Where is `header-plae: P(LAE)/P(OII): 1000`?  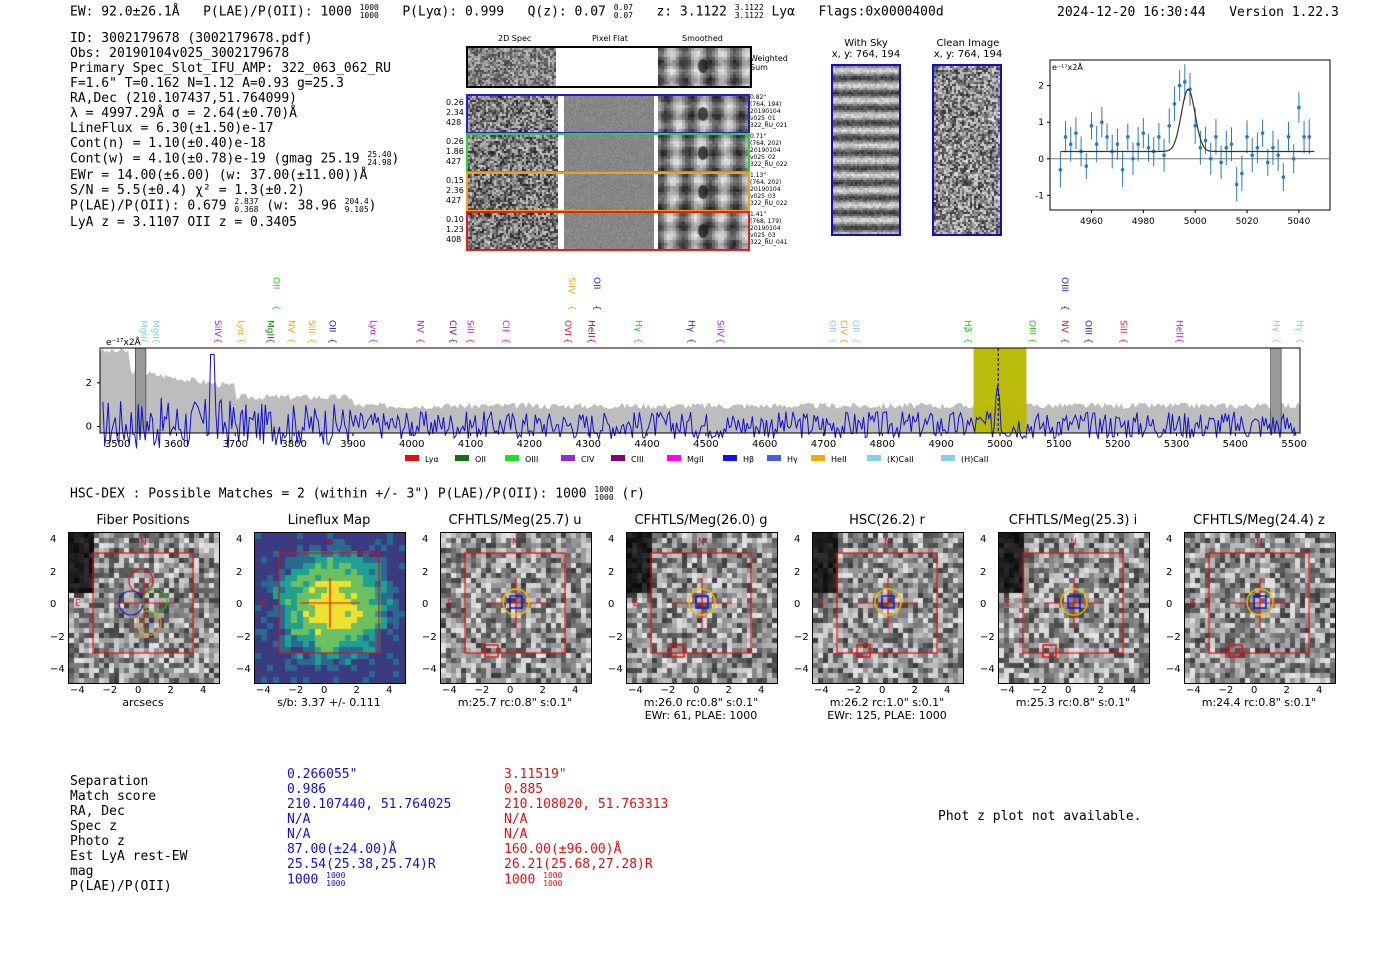 header-plae: P(LAE)/P(OII): 1000 is located at coordinates (277, 12).